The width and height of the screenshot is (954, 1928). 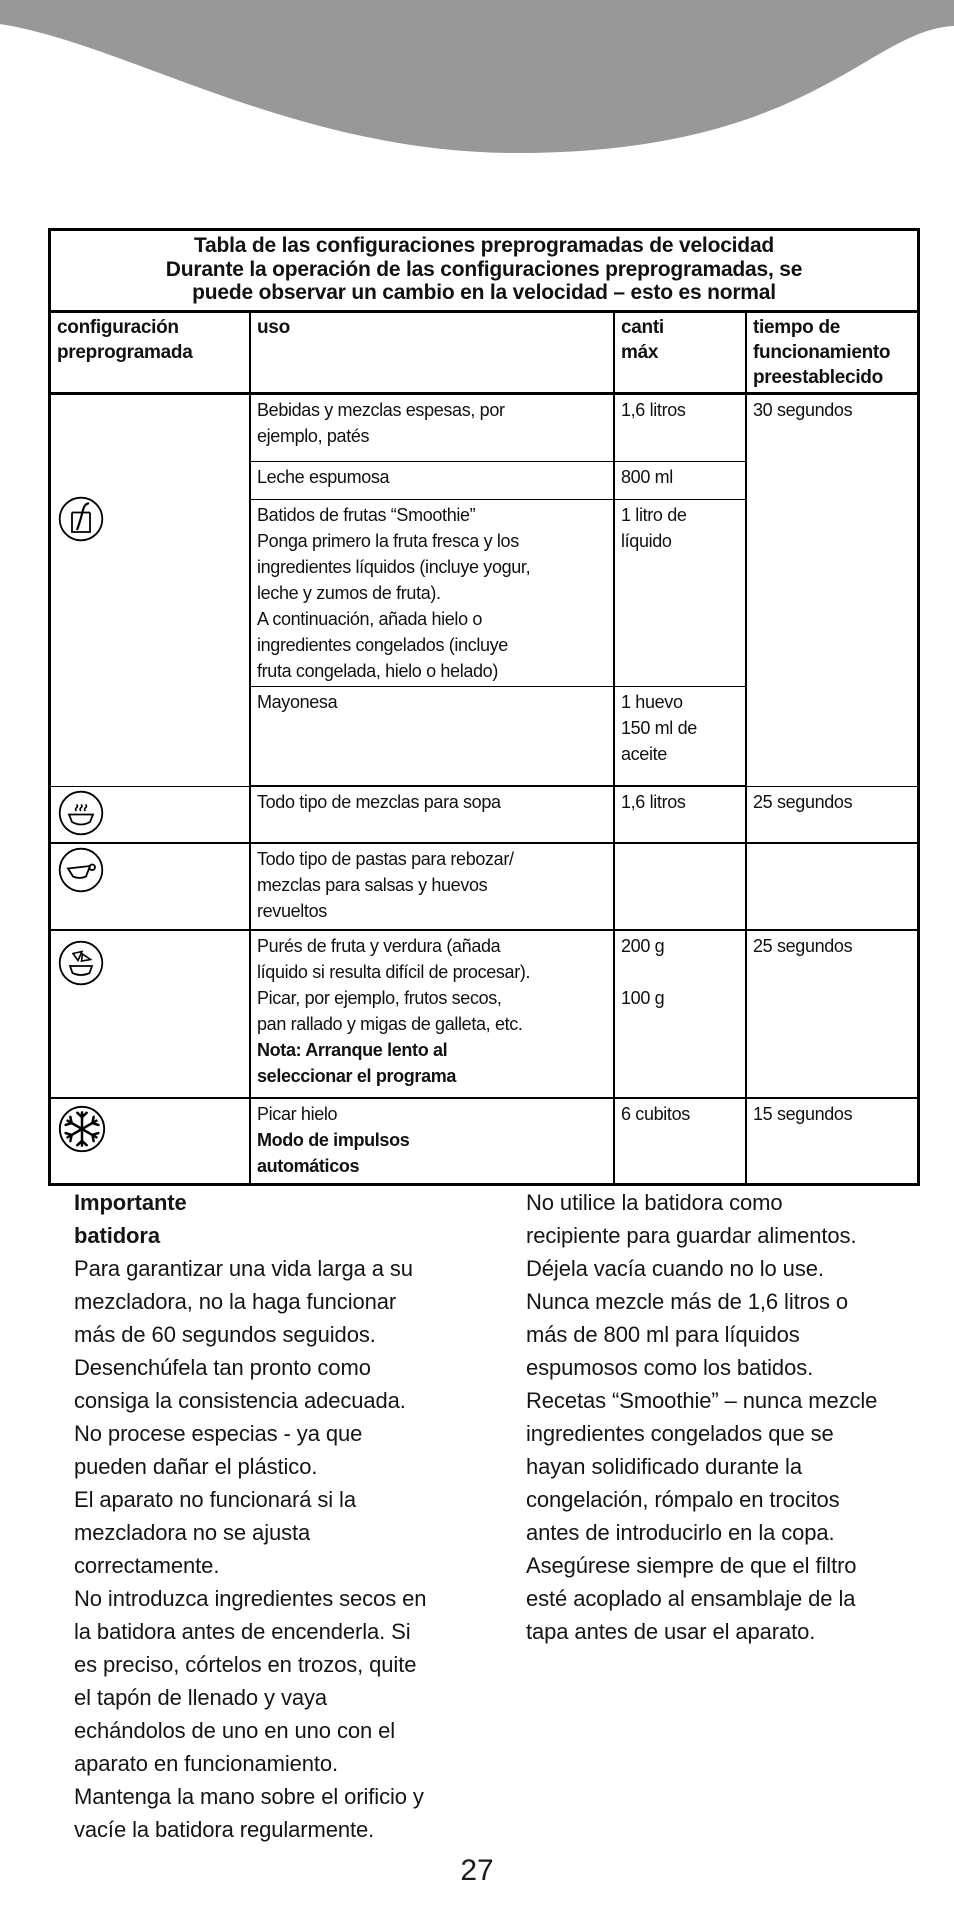 I want to click on preset-cell-soup, so click(x=151, y=815).